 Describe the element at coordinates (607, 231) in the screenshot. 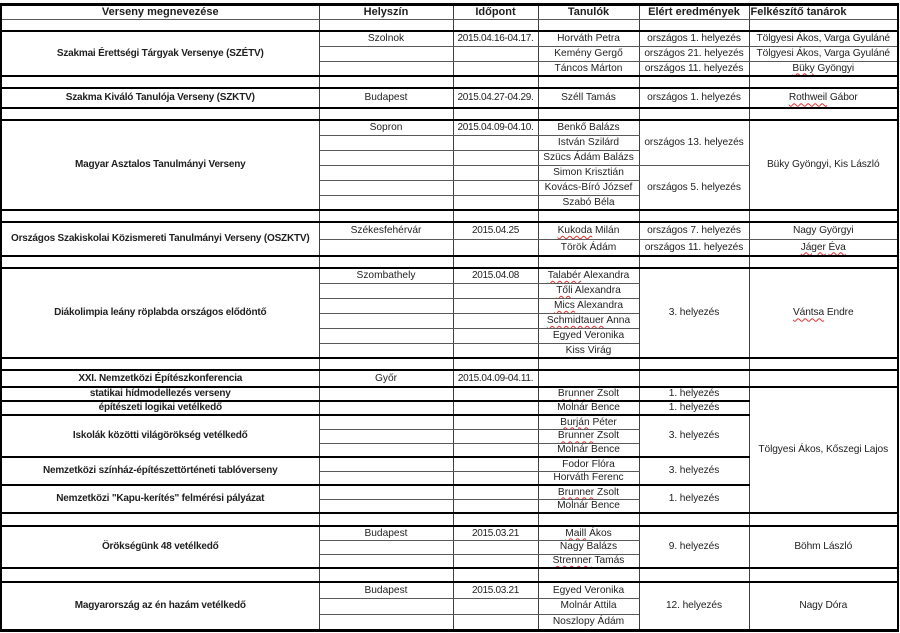

I see `spellcheck-word: Milán` at that location.